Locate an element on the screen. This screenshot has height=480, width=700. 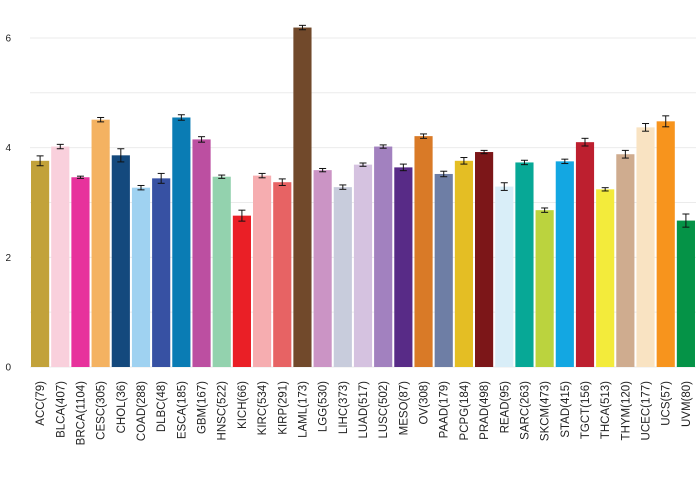
x-tick-label: TGCT(156) is located at coordinates (586, 410).